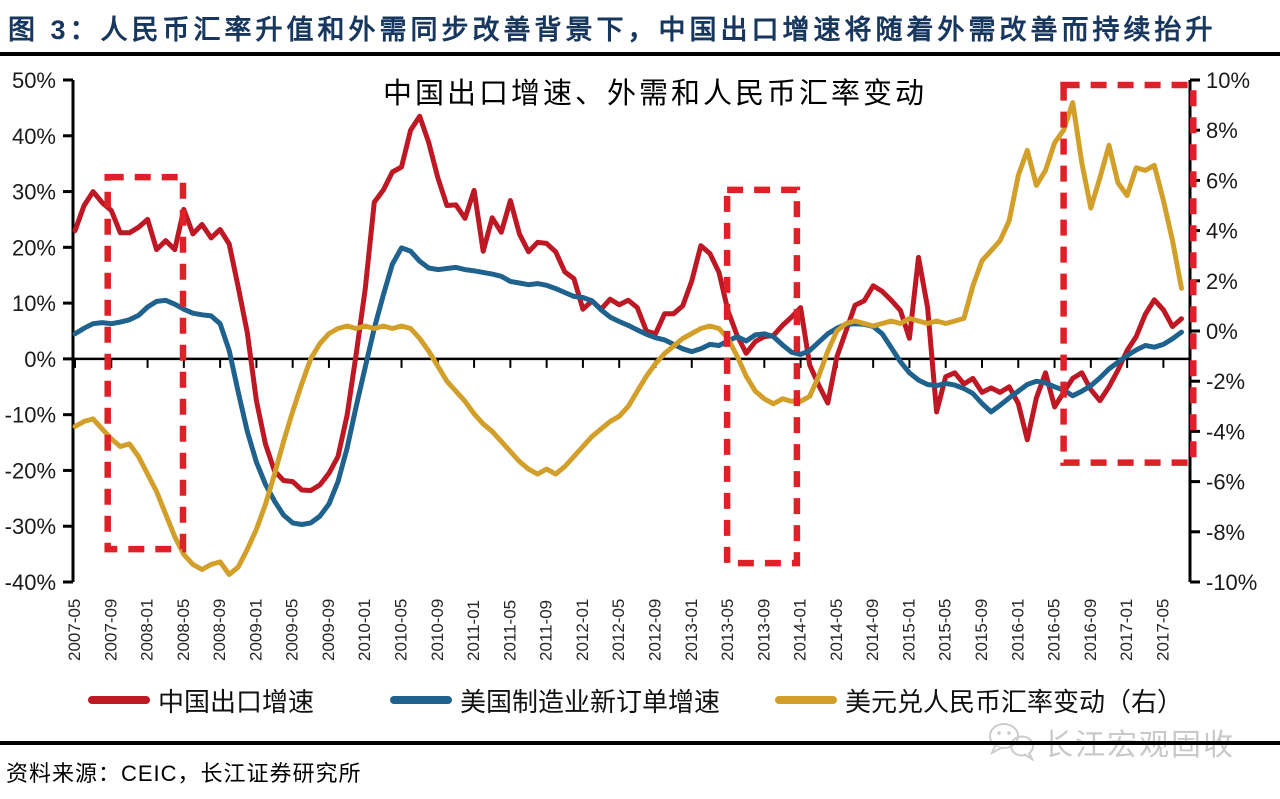 The image size is (1280, 799). Describe the element at coordinates (763, 630) in the screenshot. I see `x-axis-label: 2013-09` at that location.